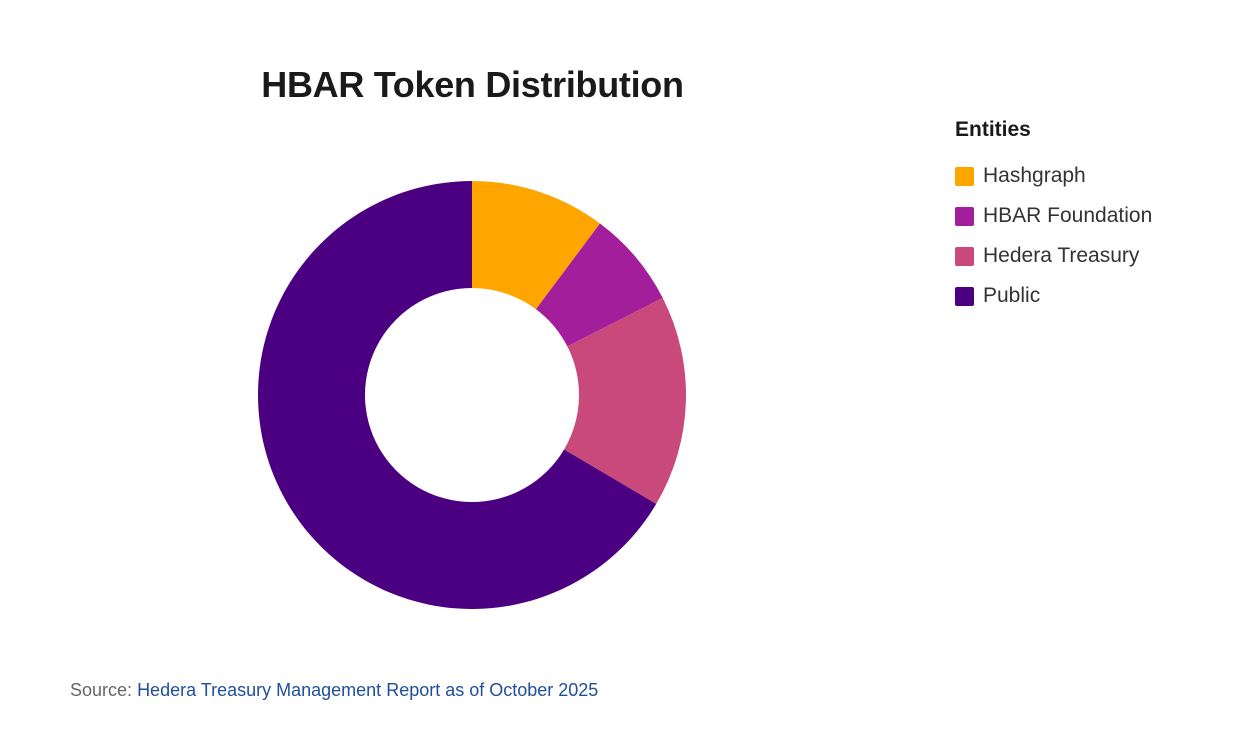 The width and height of the screenshot is (1235, 735). I want to click on legend-title: Entities, so click(993, 129).